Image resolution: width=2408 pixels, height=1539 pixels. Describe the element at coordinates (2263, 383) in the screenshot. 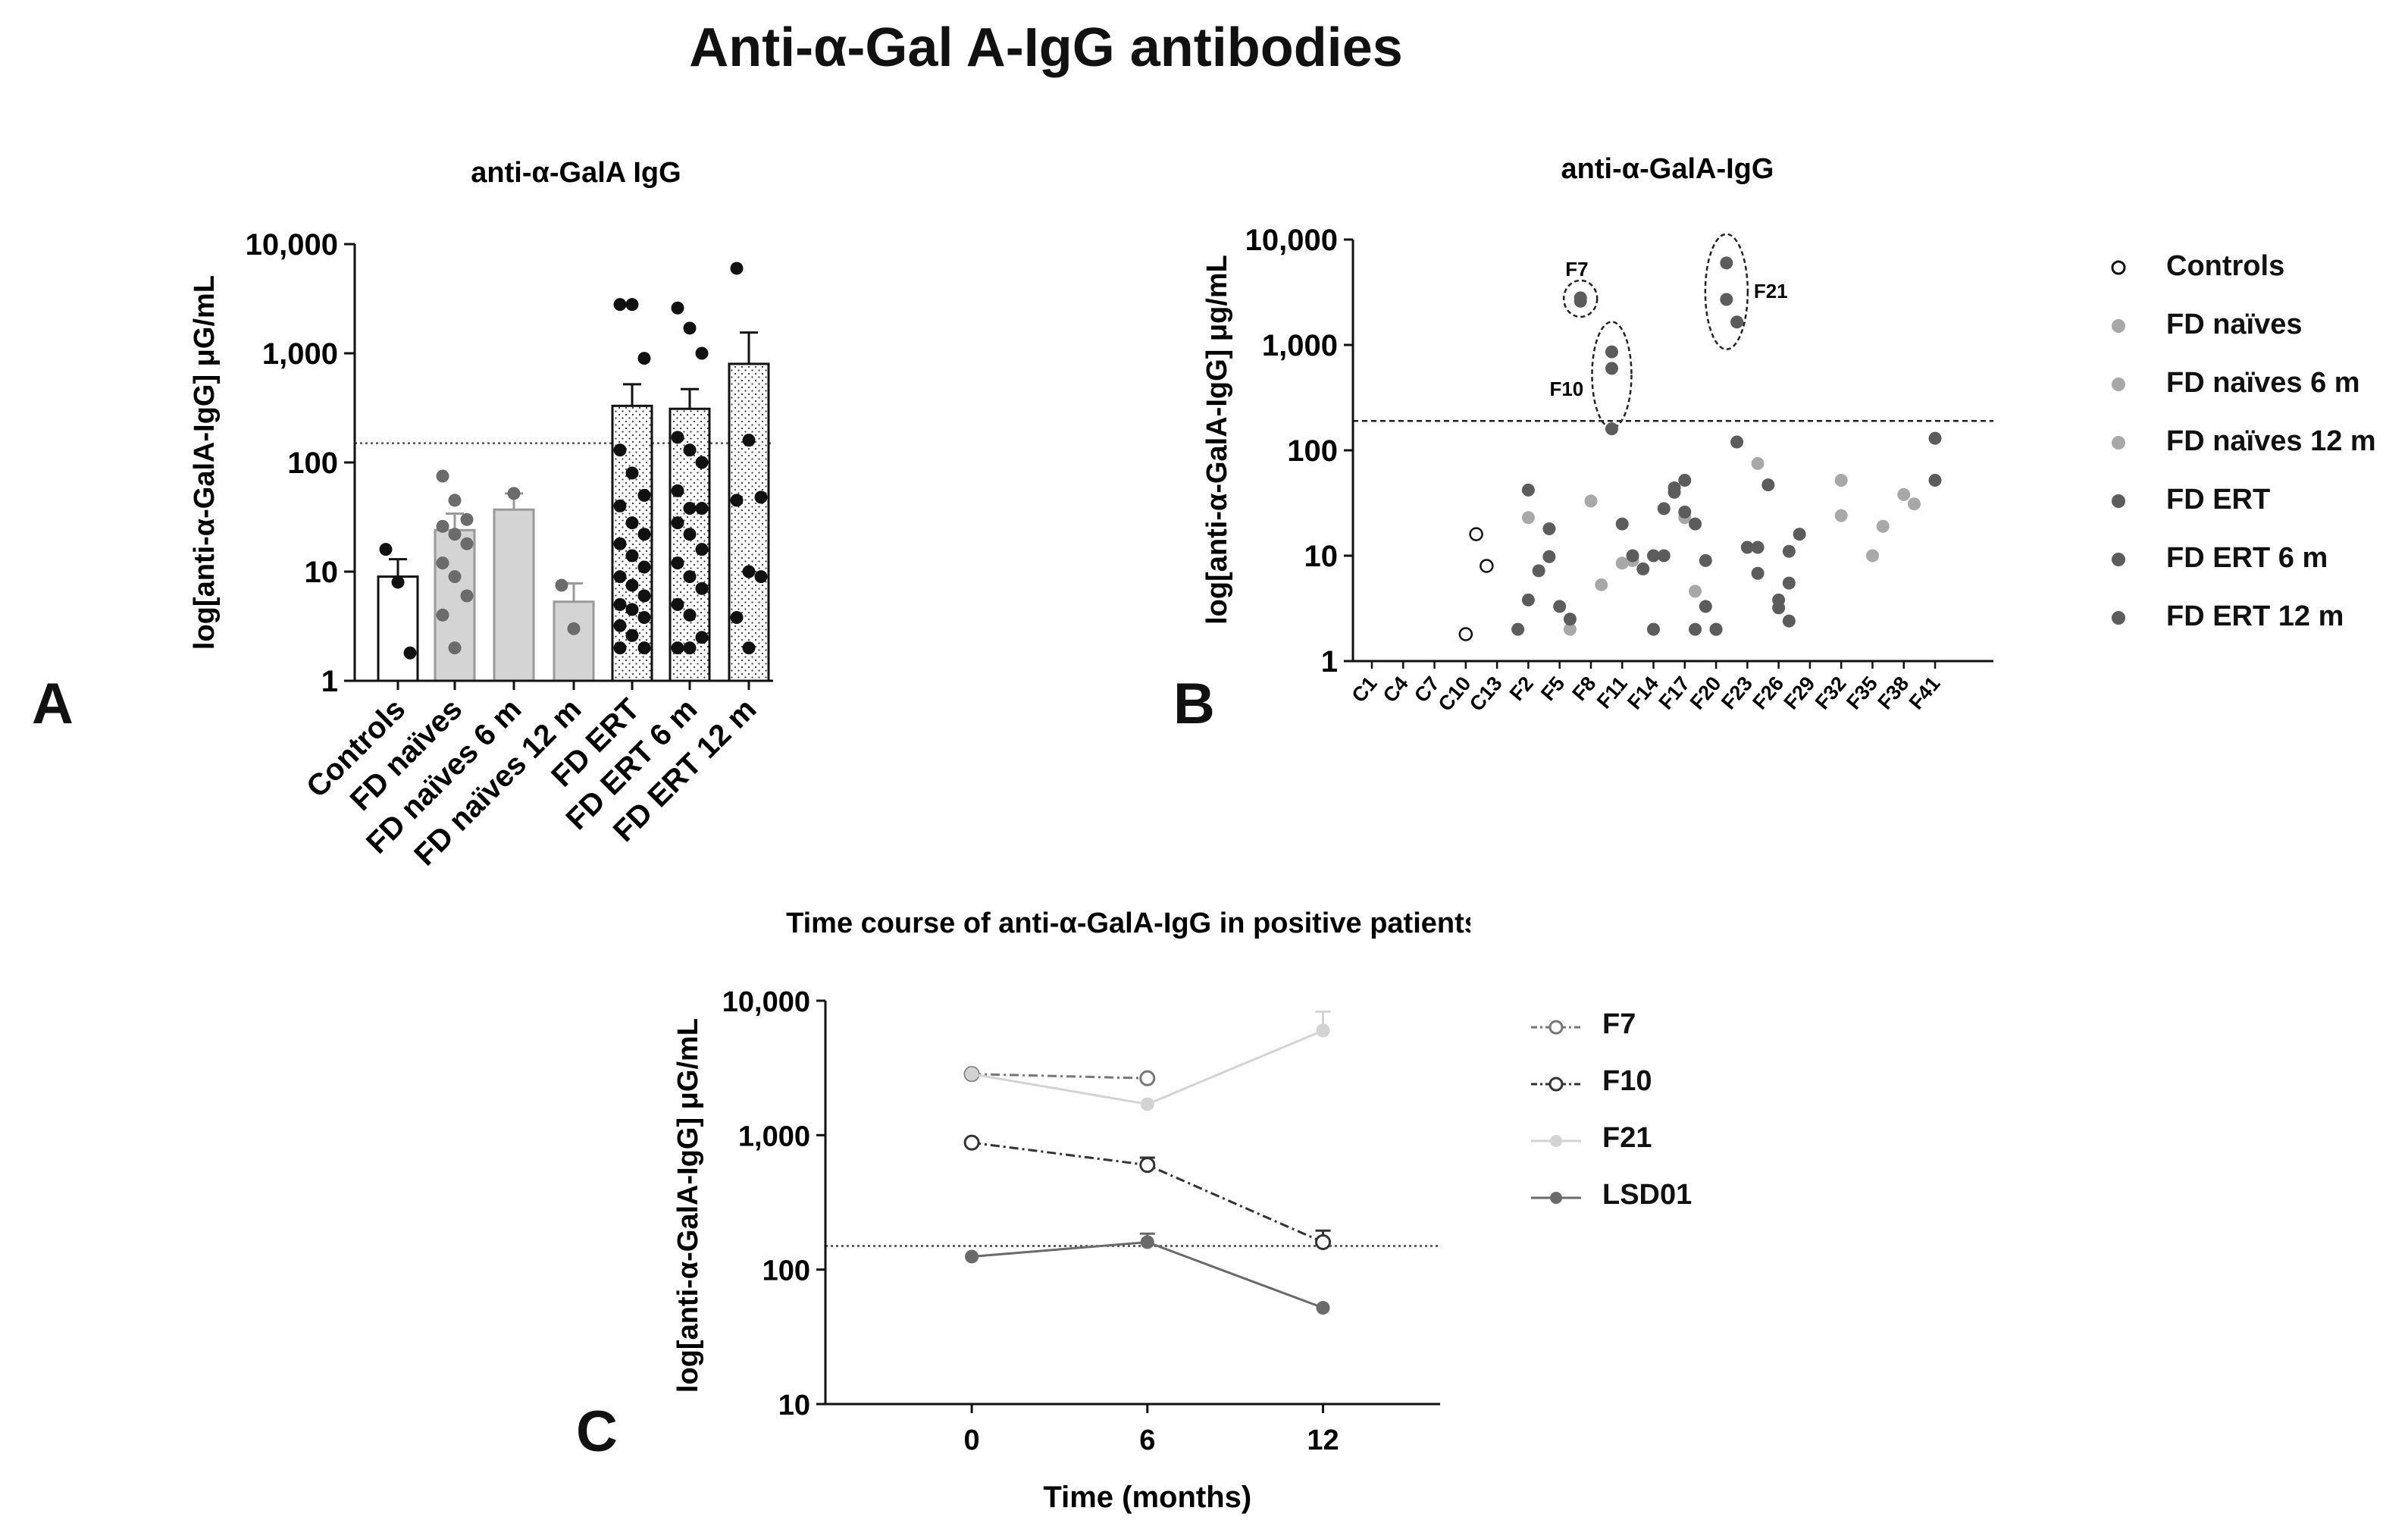

I see `legend-b-label: FD naïves 6 m` at that location.